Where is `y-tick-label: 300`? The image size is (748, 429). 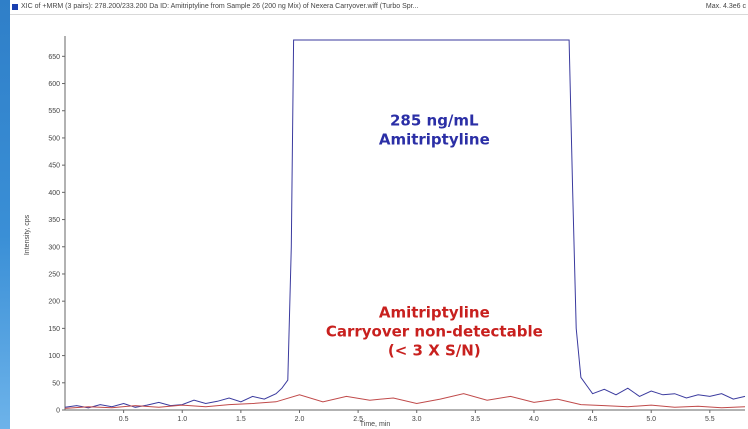
y-tick-label: 300 is located at coordinates (54, 247).